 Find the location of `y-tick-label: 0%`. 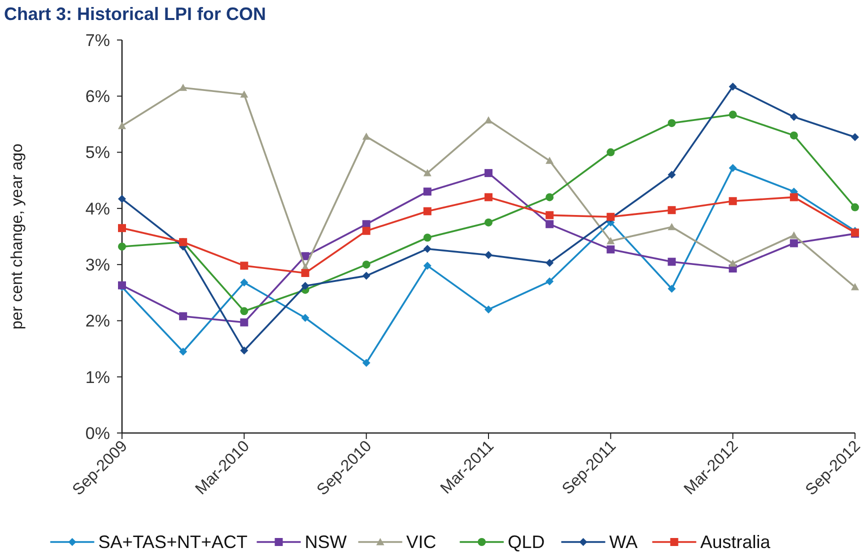

y-tick-label: 0% is located at coordinates (97, 433).